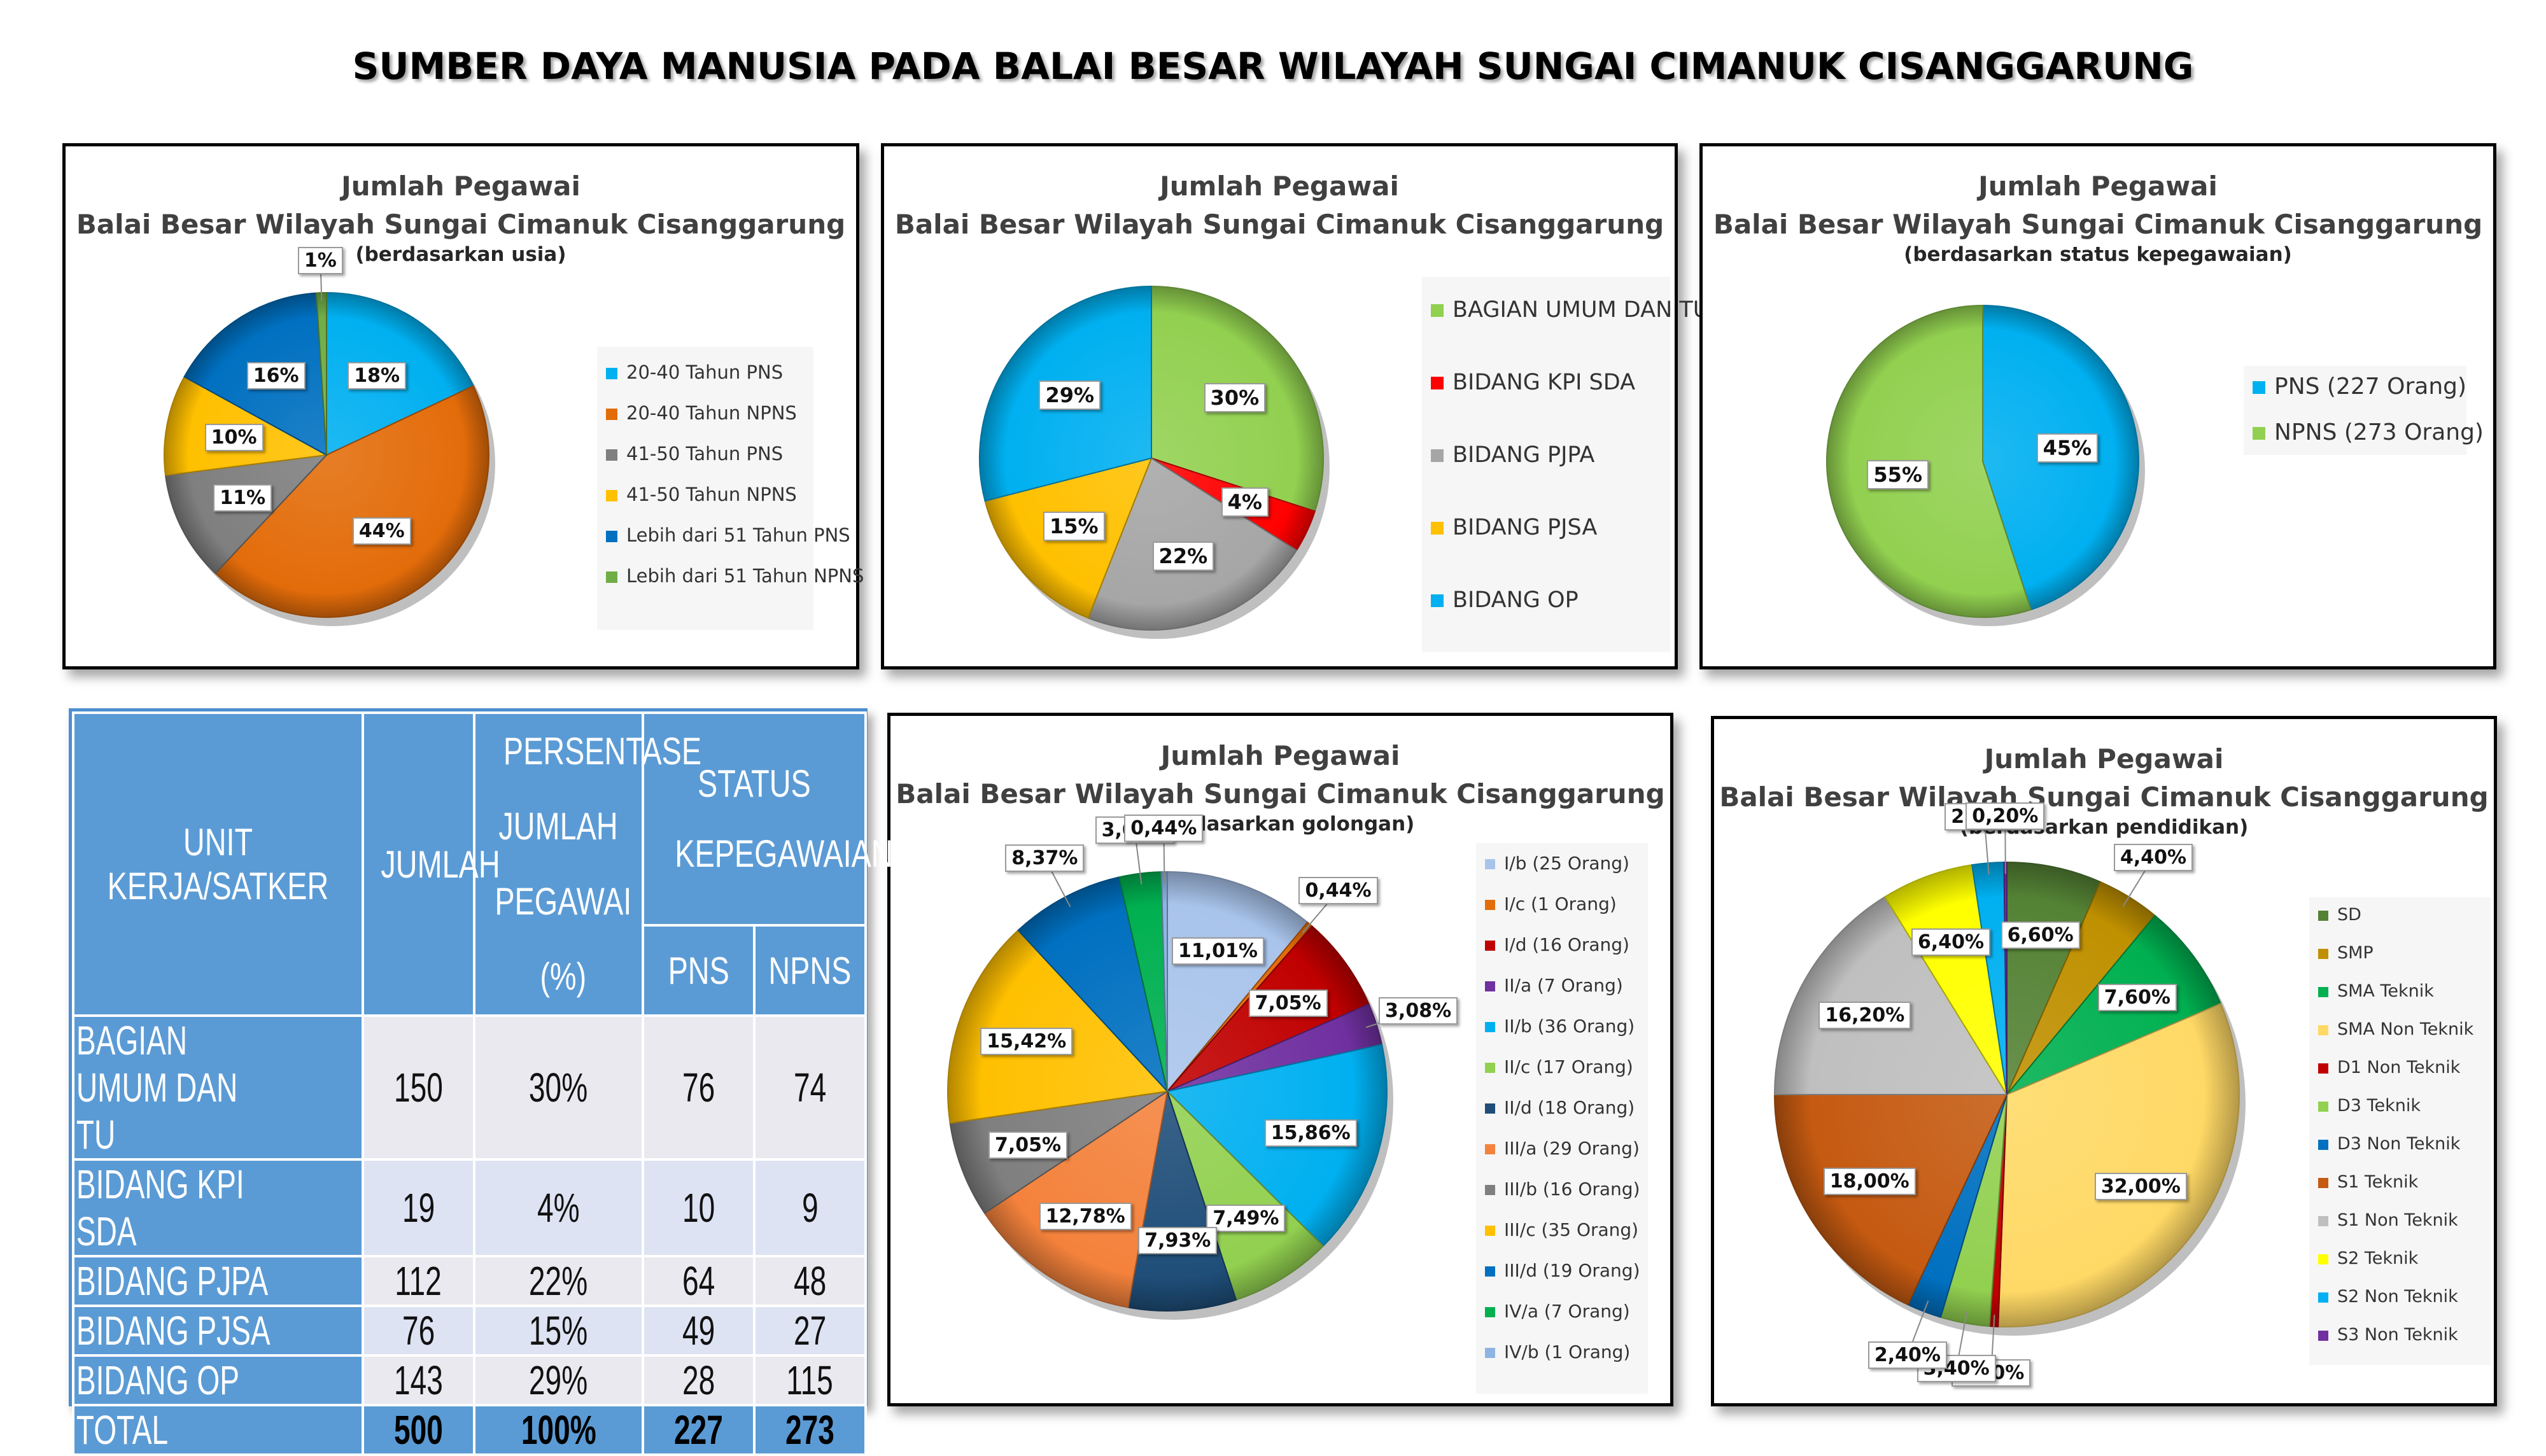  What do you see at coordinates (418, 1331) in the screenshot?
I see `row-jumlah: 76` at bounding box center [418, 1331].